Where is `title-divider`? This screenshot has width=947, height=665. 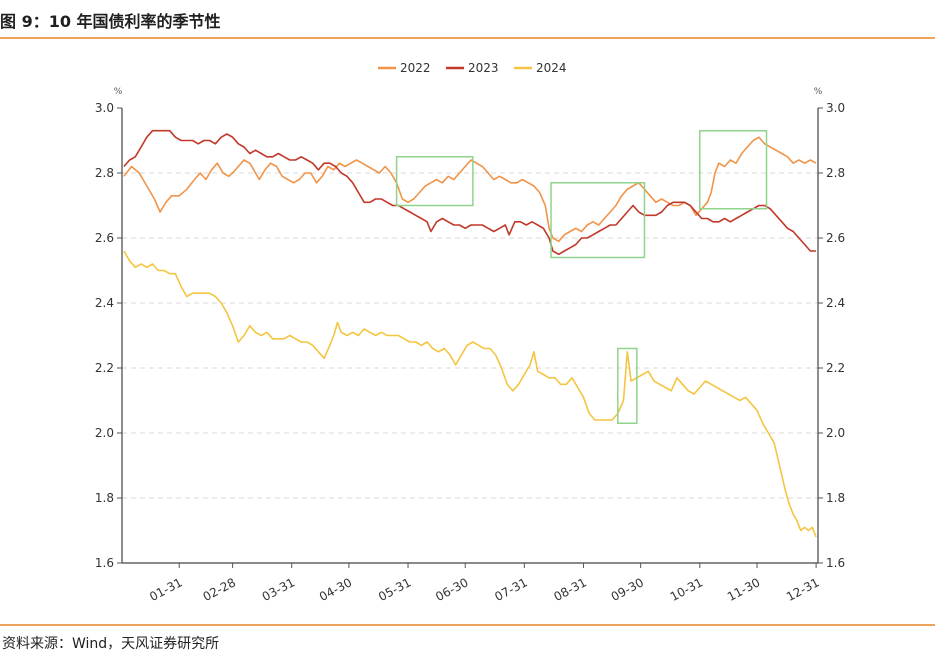
title-divider is located at coordinates (467, 38).